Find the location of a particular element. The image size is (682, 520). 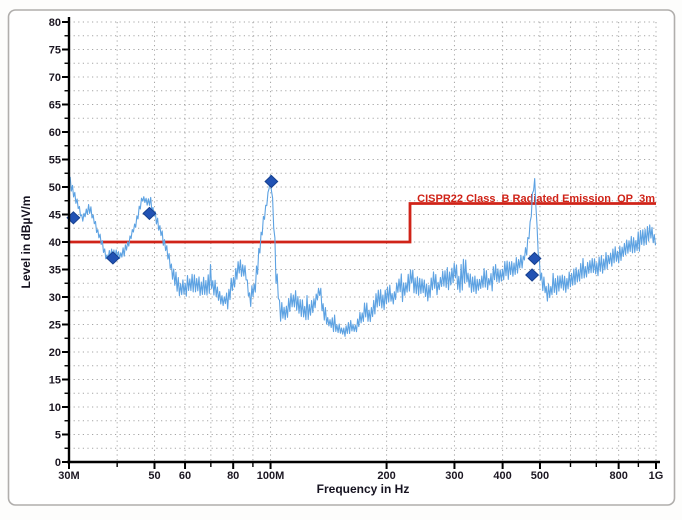

x-tick-label: 80 is located at coordinates (233, 476).